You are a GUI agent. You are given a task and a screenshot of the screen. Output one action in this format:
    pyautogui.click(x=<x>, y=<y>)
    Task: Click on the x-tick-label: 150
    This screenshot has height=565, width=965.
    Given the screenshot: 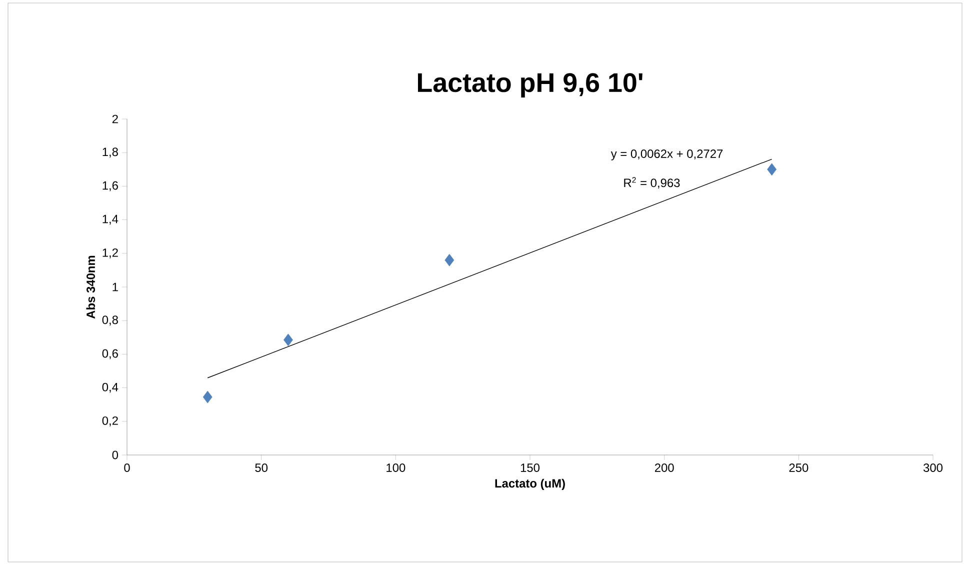 What is the action you would take?
    pyautogui.click(x=530, y=468)
    